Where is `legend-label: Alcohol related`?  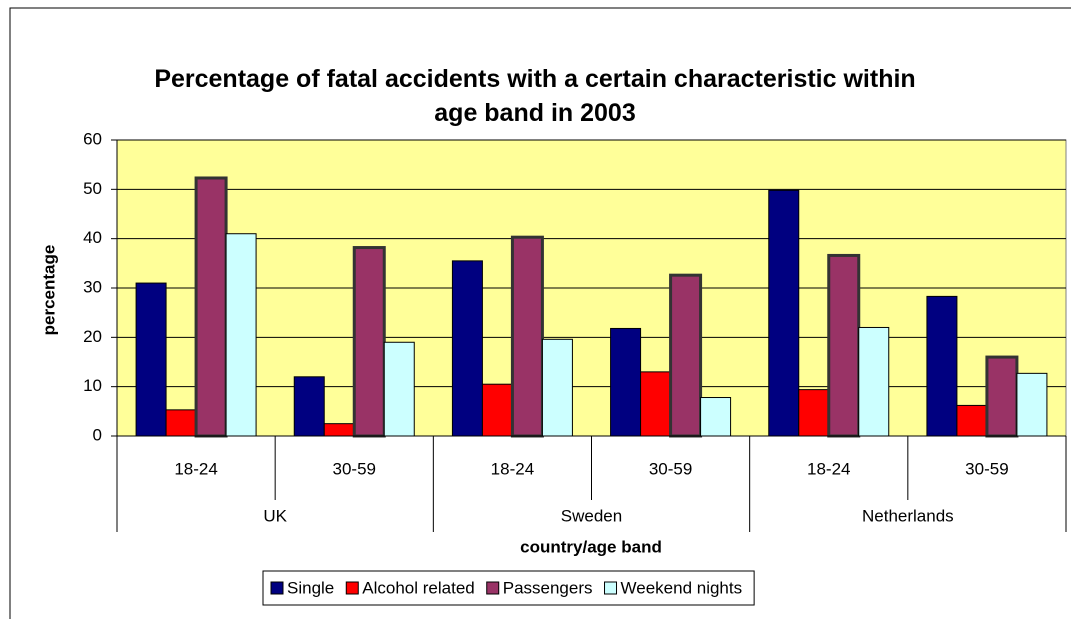
legend-label: Alcohol related is located at coordinates (418, 587).